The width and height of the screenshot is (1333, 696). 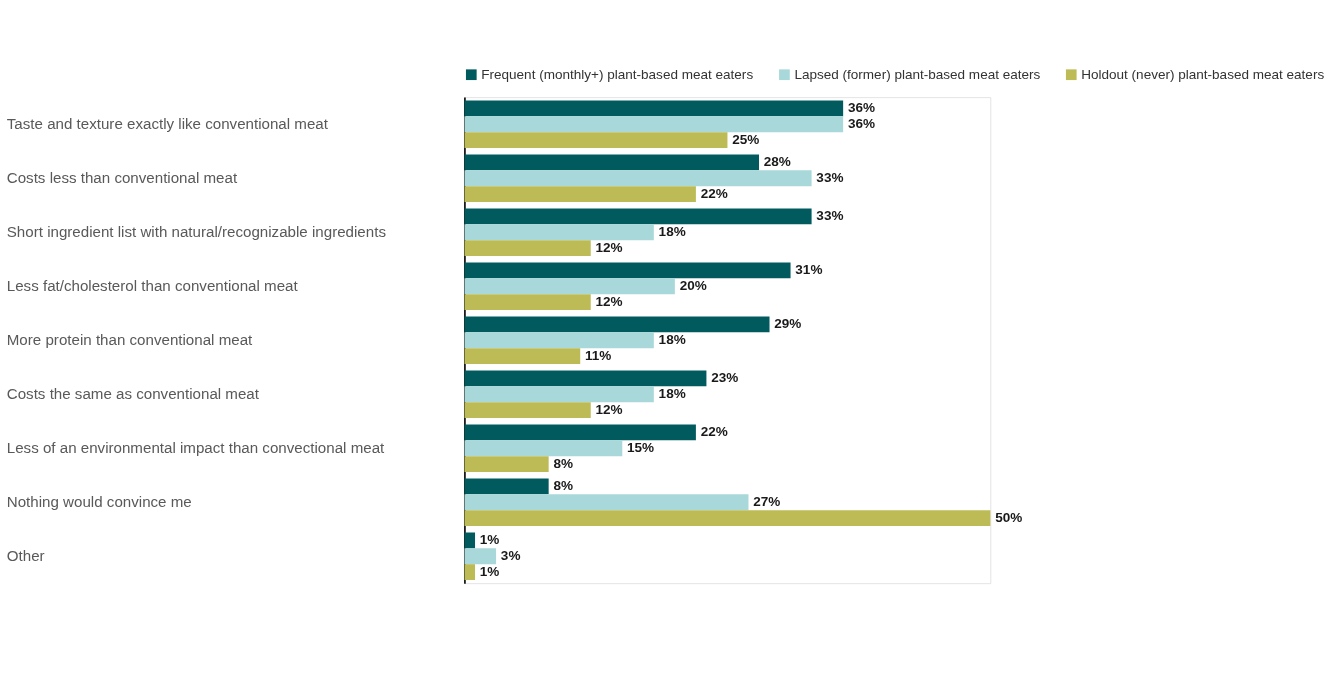 I want to click on data-label: 25%, so click(x=746, y=140).